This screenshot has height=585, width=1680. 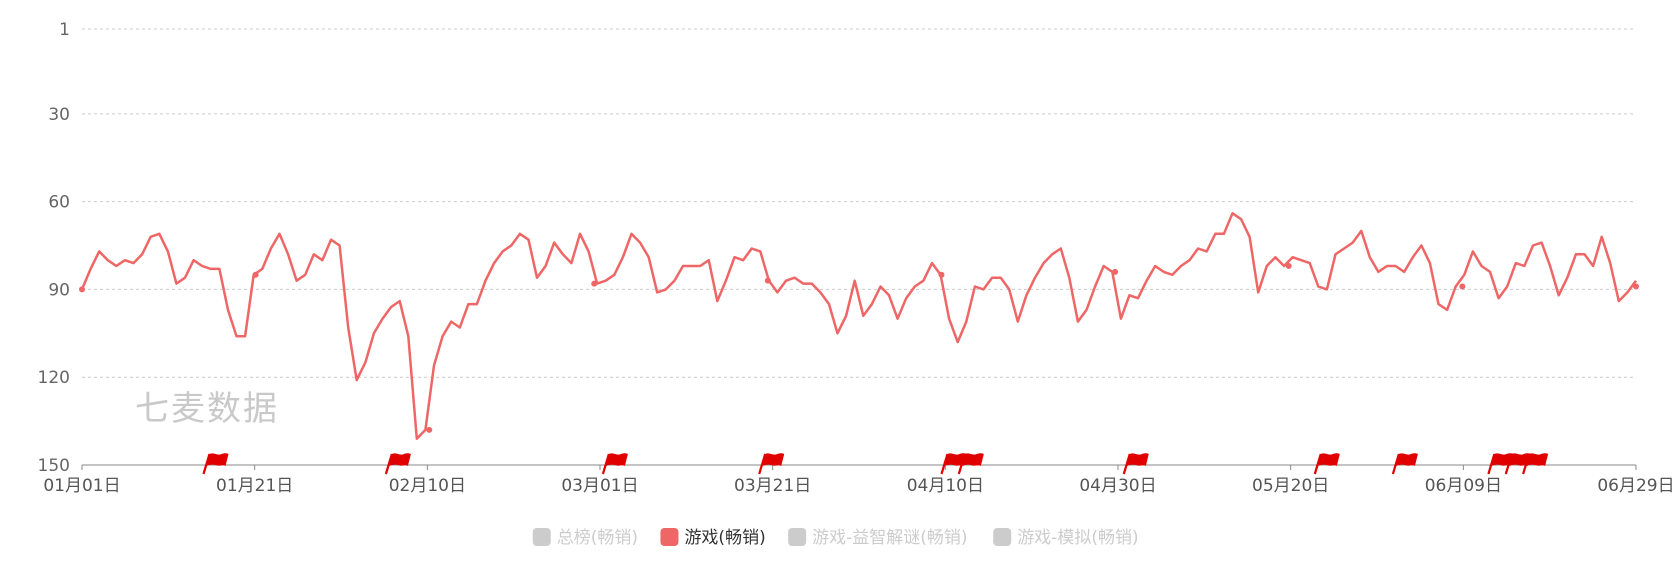 I want to click on y-tick-label: 90, so click(x=59, y=290).